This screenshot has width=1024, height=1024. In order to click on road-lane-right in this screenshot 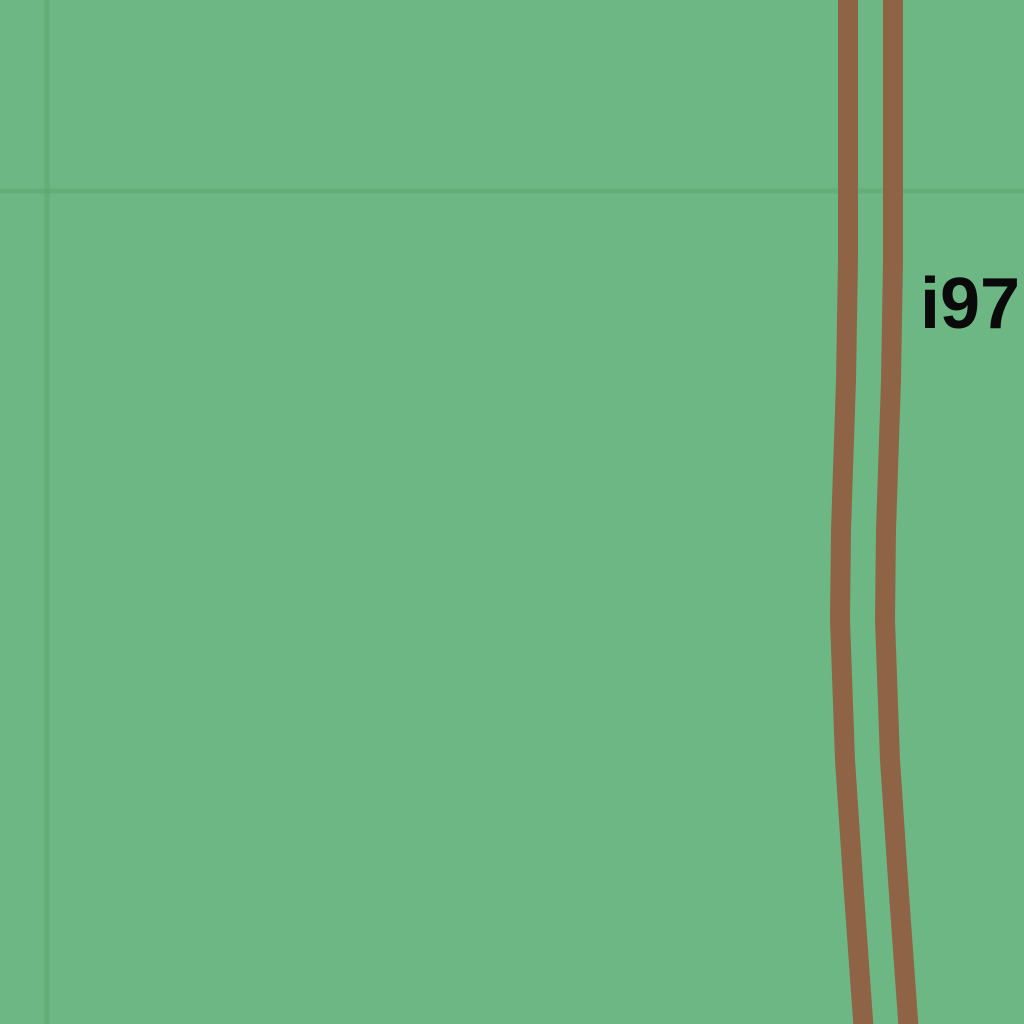, I will do `click(897, 512)`.